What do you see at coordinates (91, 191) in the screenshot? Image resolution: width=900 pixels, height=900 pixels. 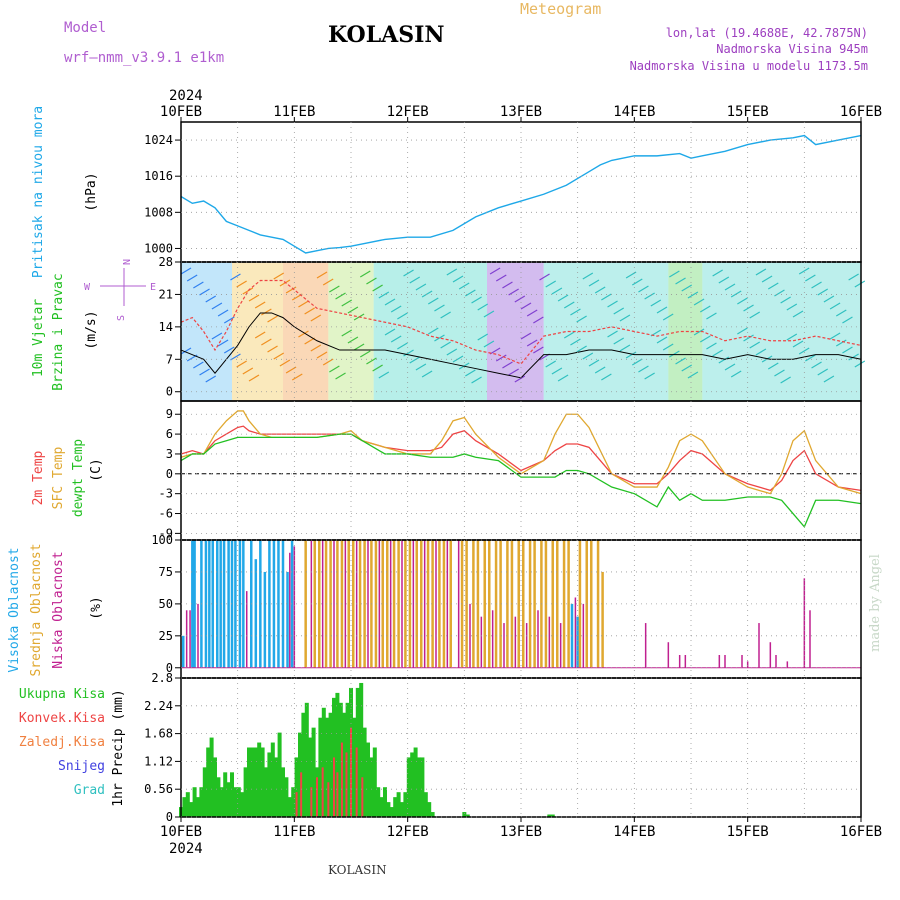 I see `pressure-unit: (hPa)` at bounding box center [91, 191].